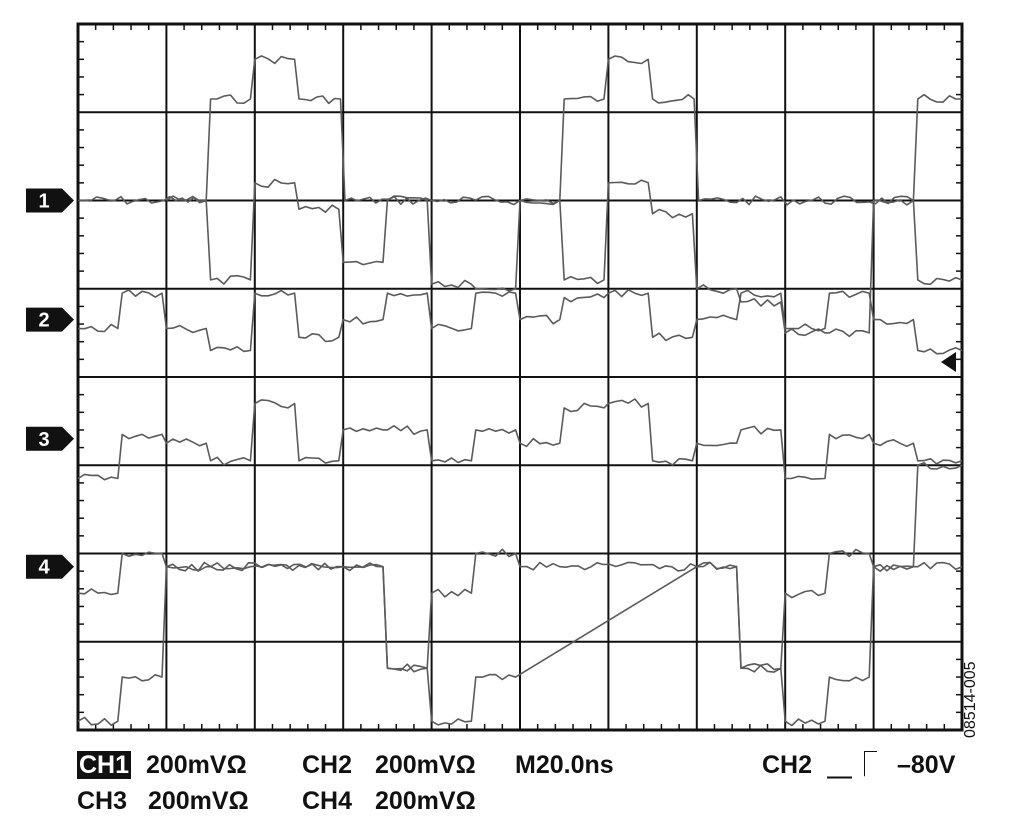 The height and width of the screenshot is (816, 1022). Describe the element at coordinates (196, 765) in the screenshot. I see `ch1-scale: 200mVΩ` at that location.